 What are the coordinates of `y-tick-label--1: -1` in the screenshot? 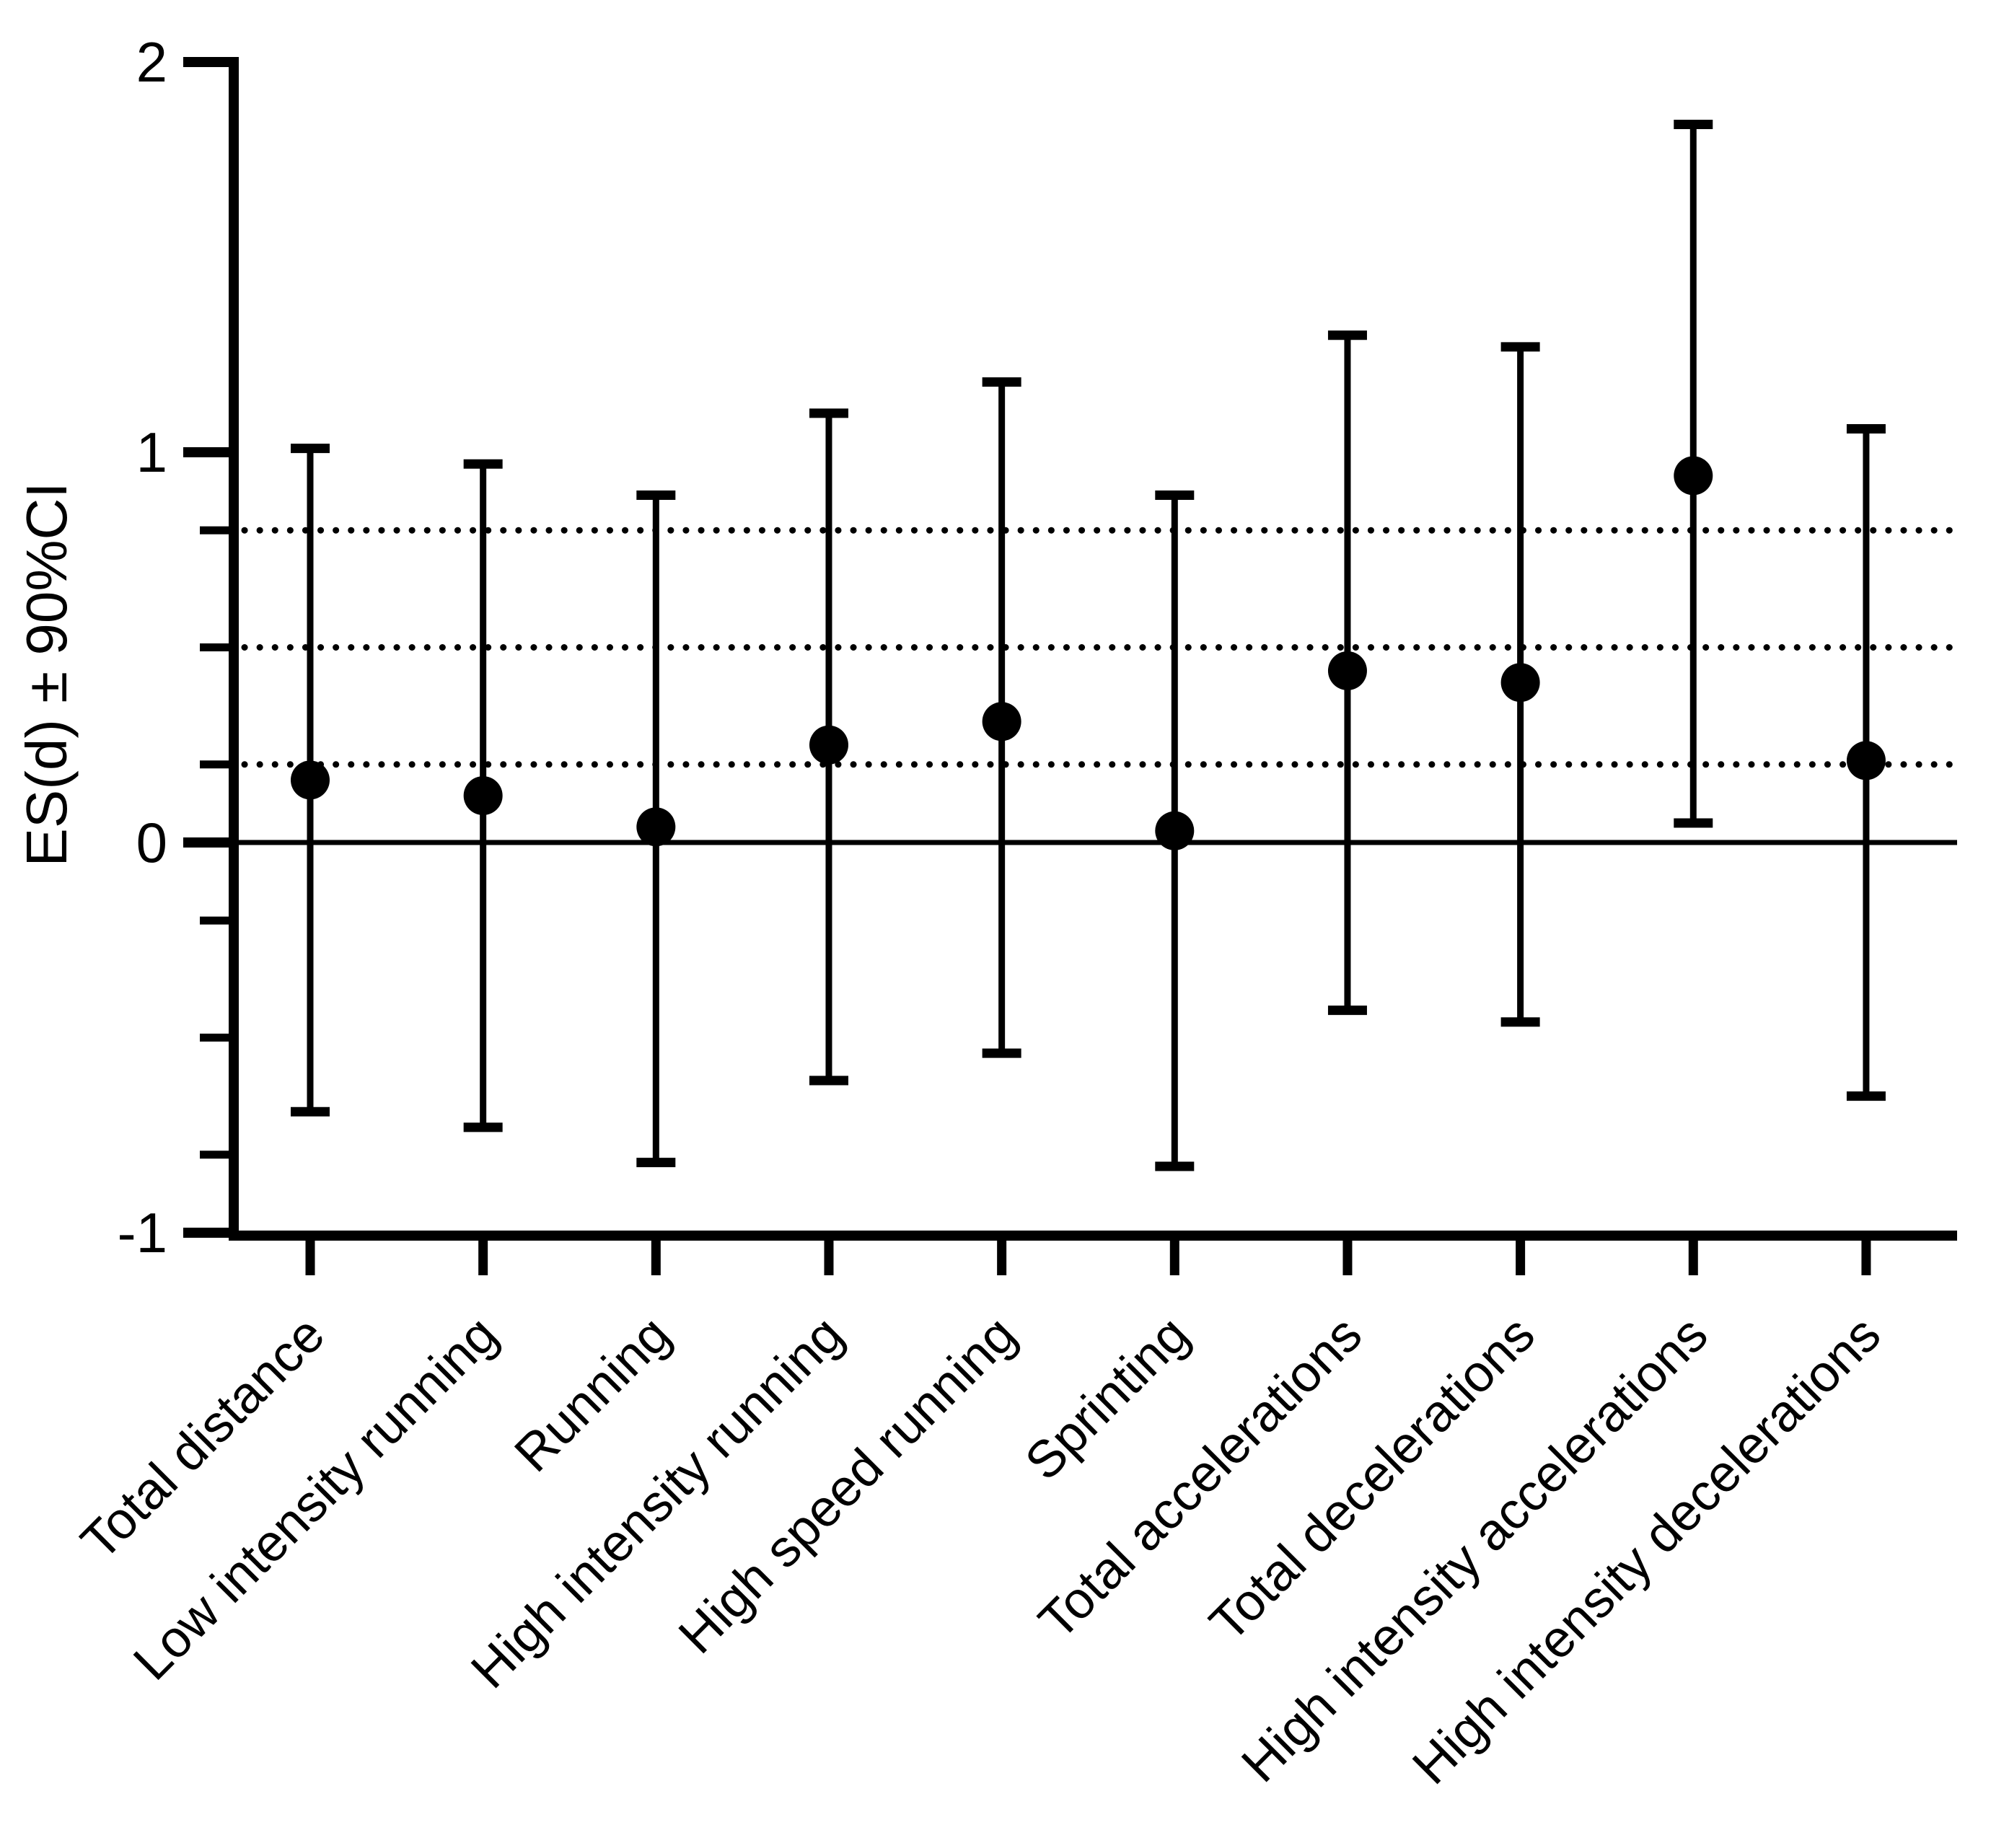 It's located at (142, 1233).